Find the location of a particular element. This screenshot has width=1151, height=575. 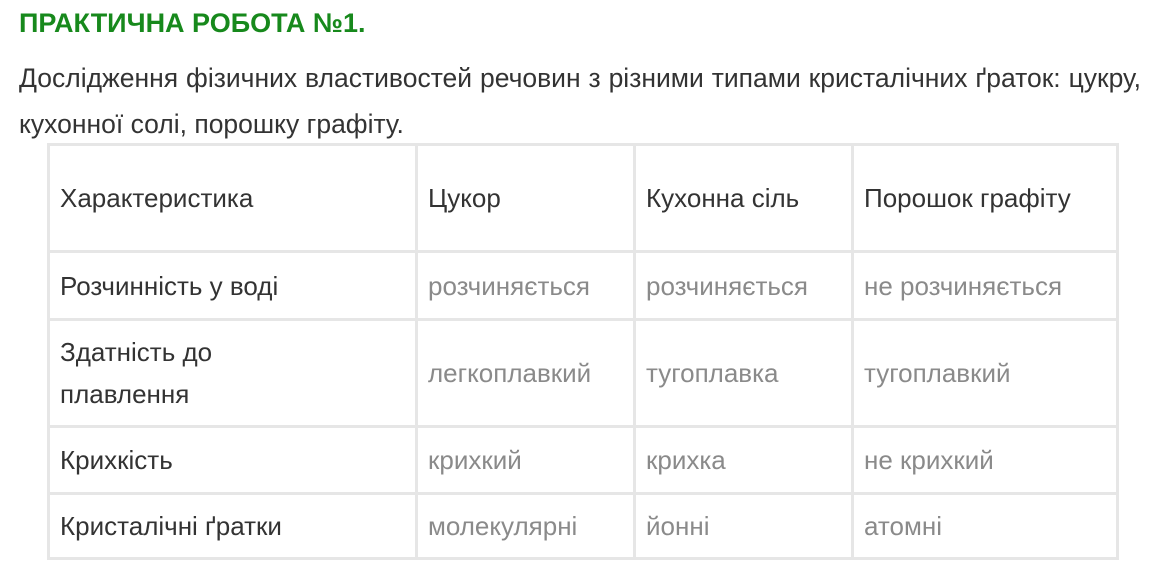

row-label: Здатність до плавлення is located at coordinates (232, 373).